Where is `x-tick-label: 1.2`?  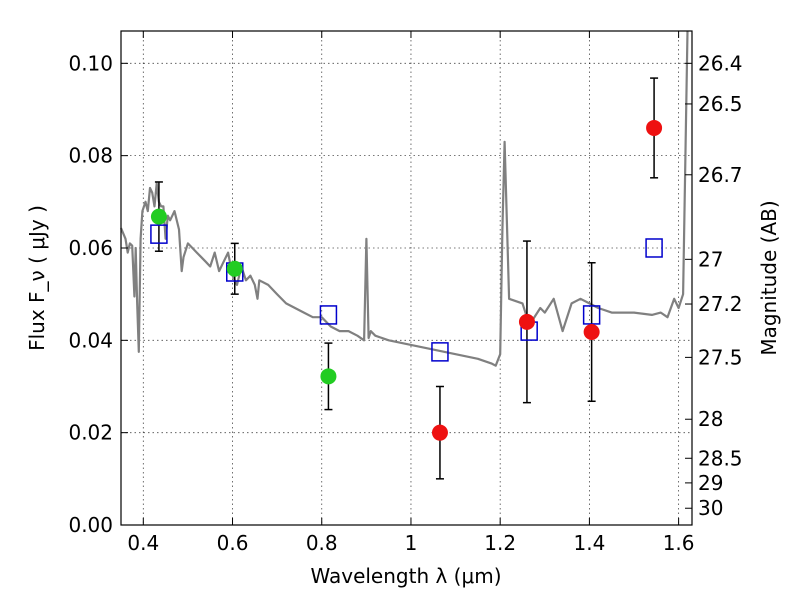 x-tick-label: 1.2 is located at coordinates (500, 543).